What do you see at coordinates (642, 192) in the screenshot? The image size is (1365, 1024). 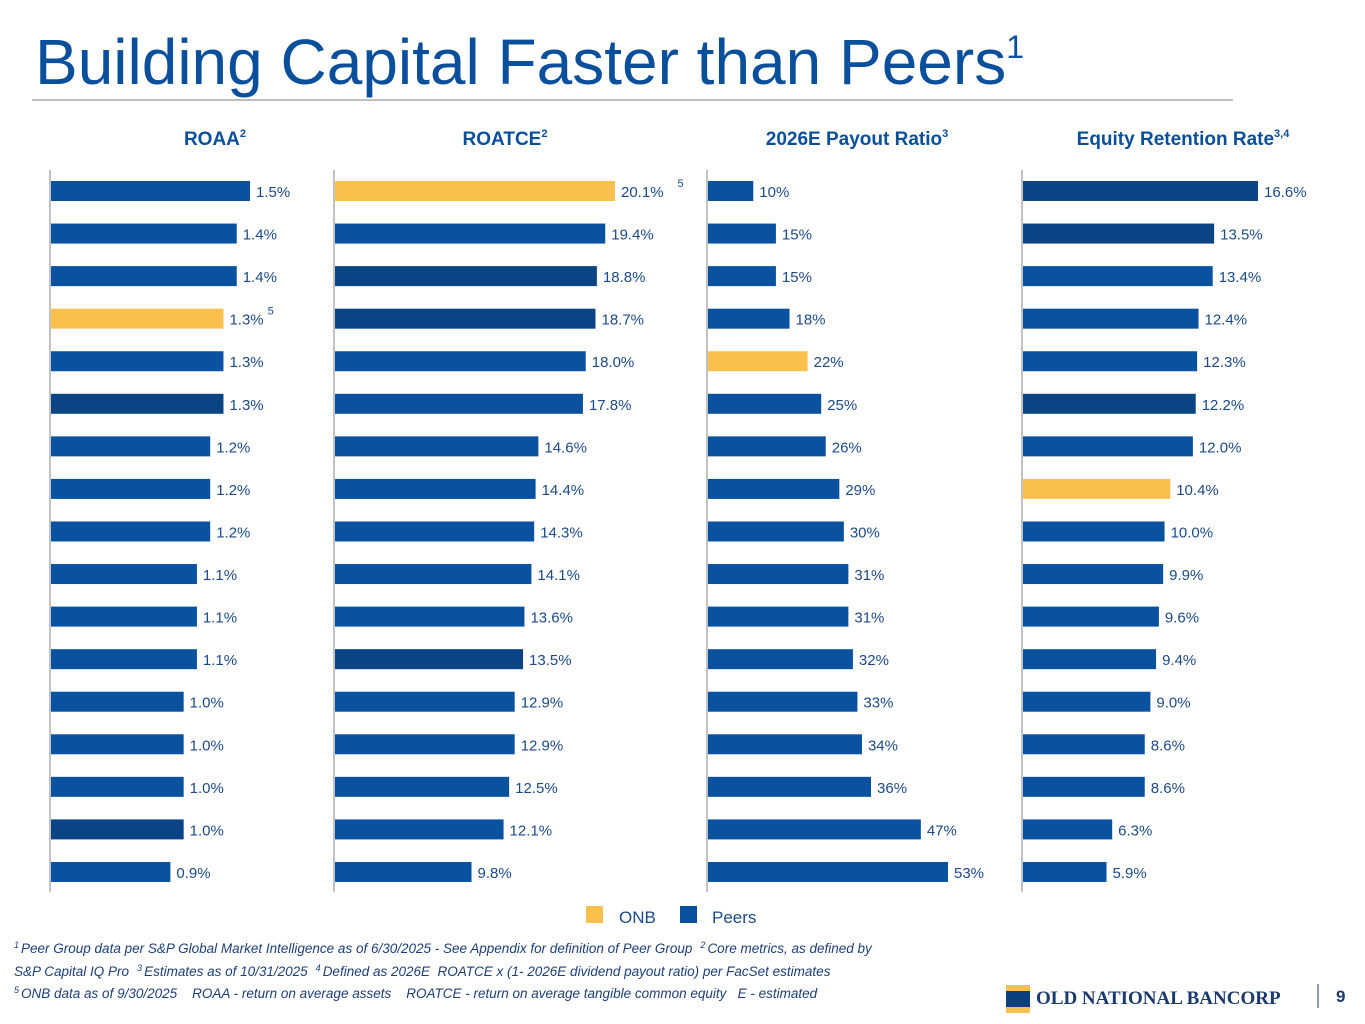 I see `value-label: 20.1%` at bounding box center [642, 192].